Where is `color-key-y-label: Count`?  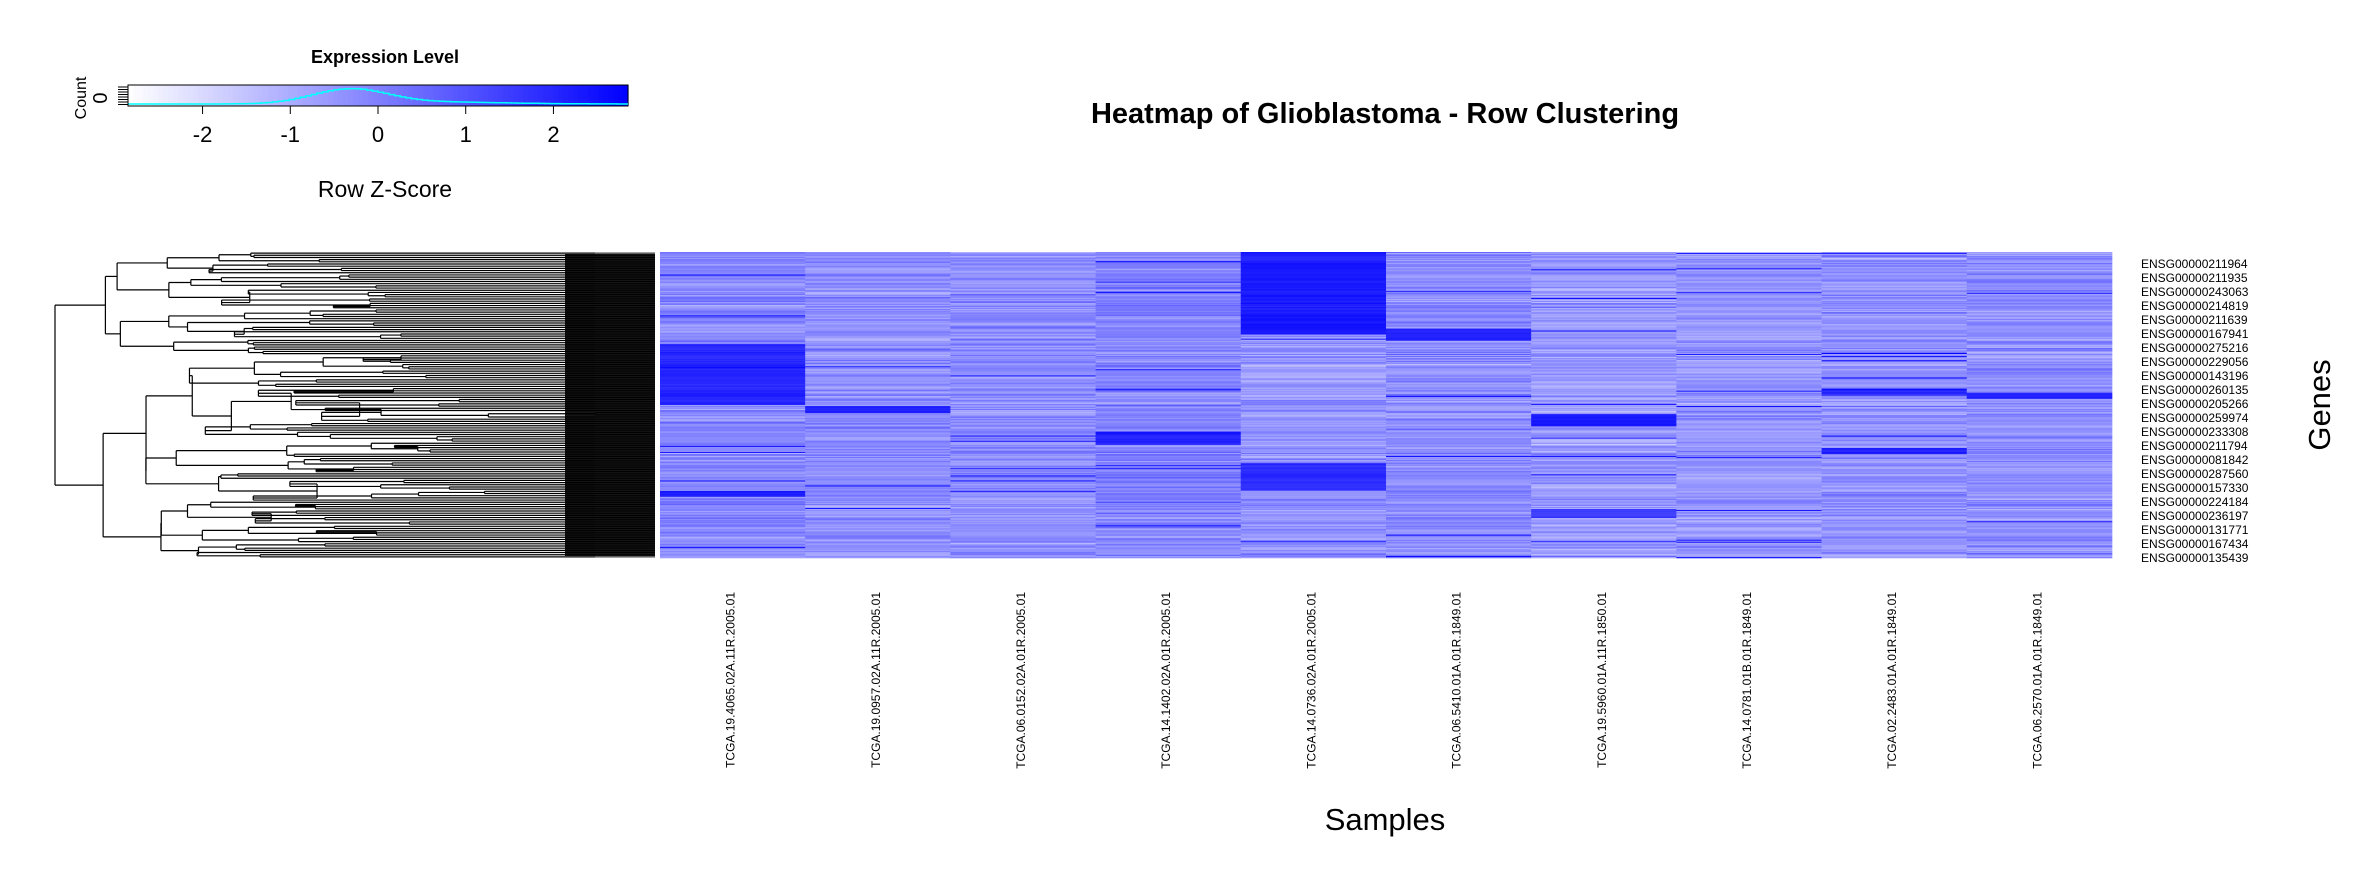
color-key-y-label: Count is located at coordinates (81, 97).